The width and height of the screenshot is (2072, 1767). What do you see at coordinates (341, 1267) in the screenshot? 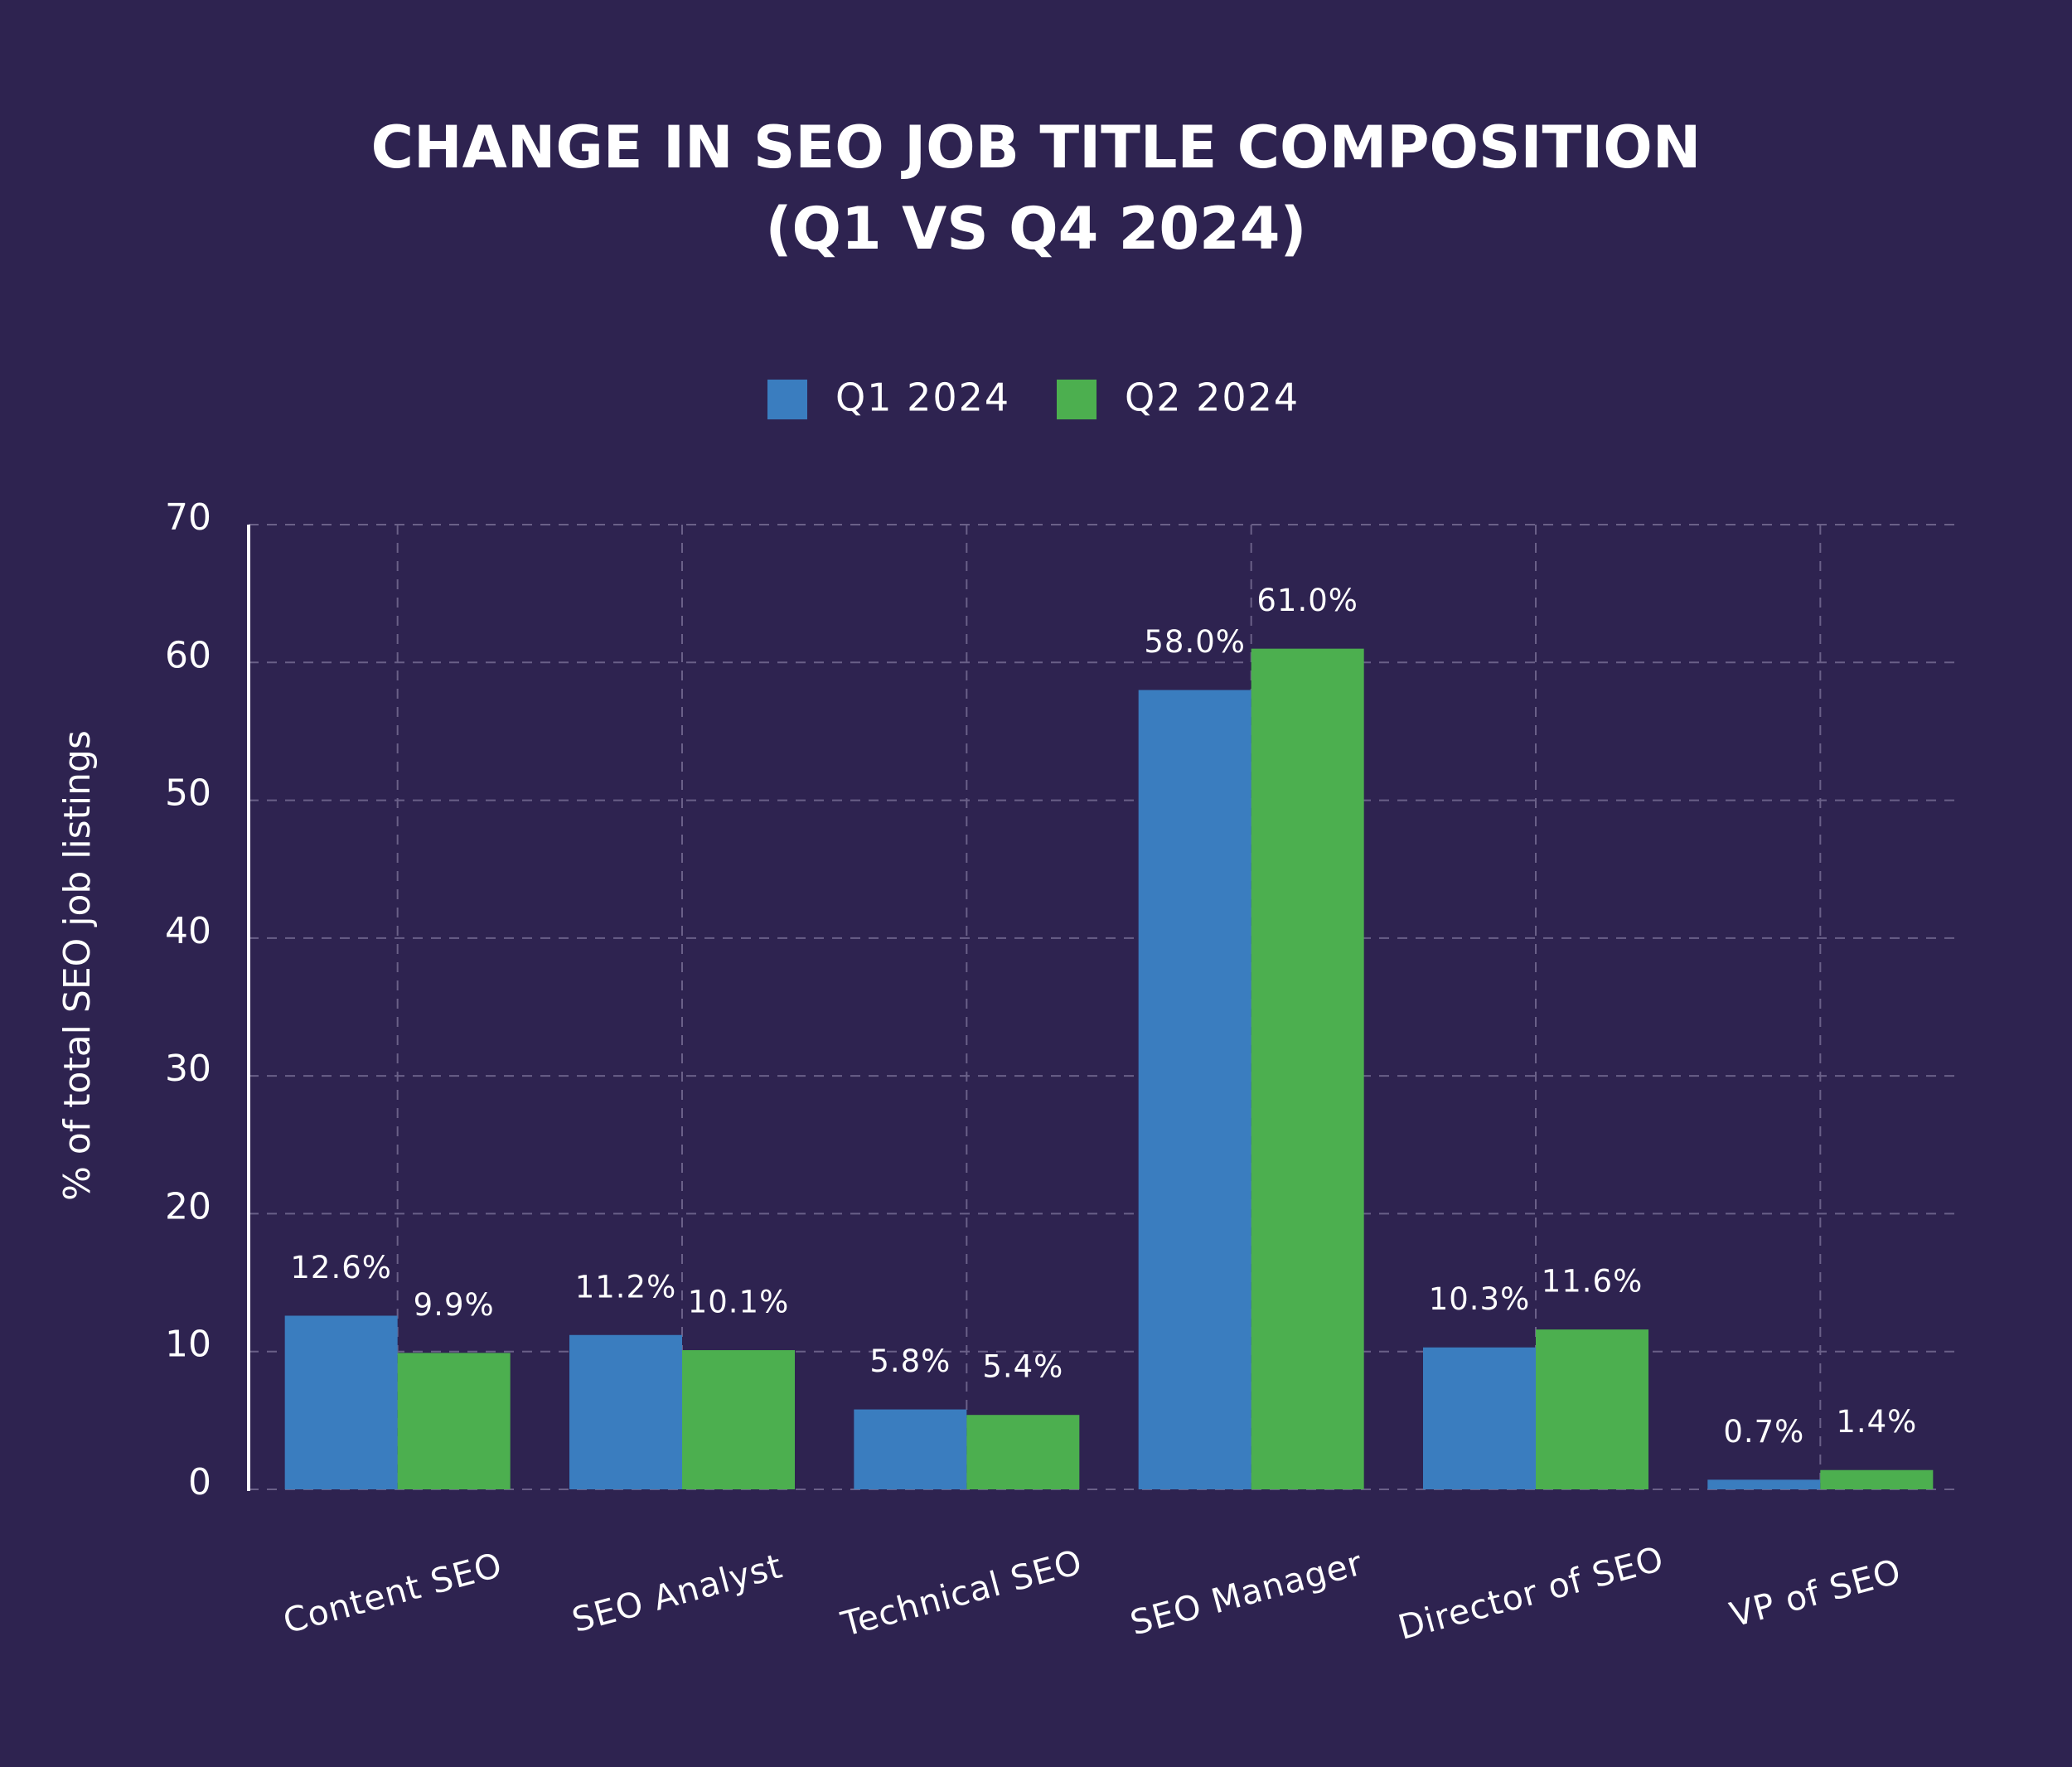
I see `value-label: 12.6%` at bounding box center [341, 1267].